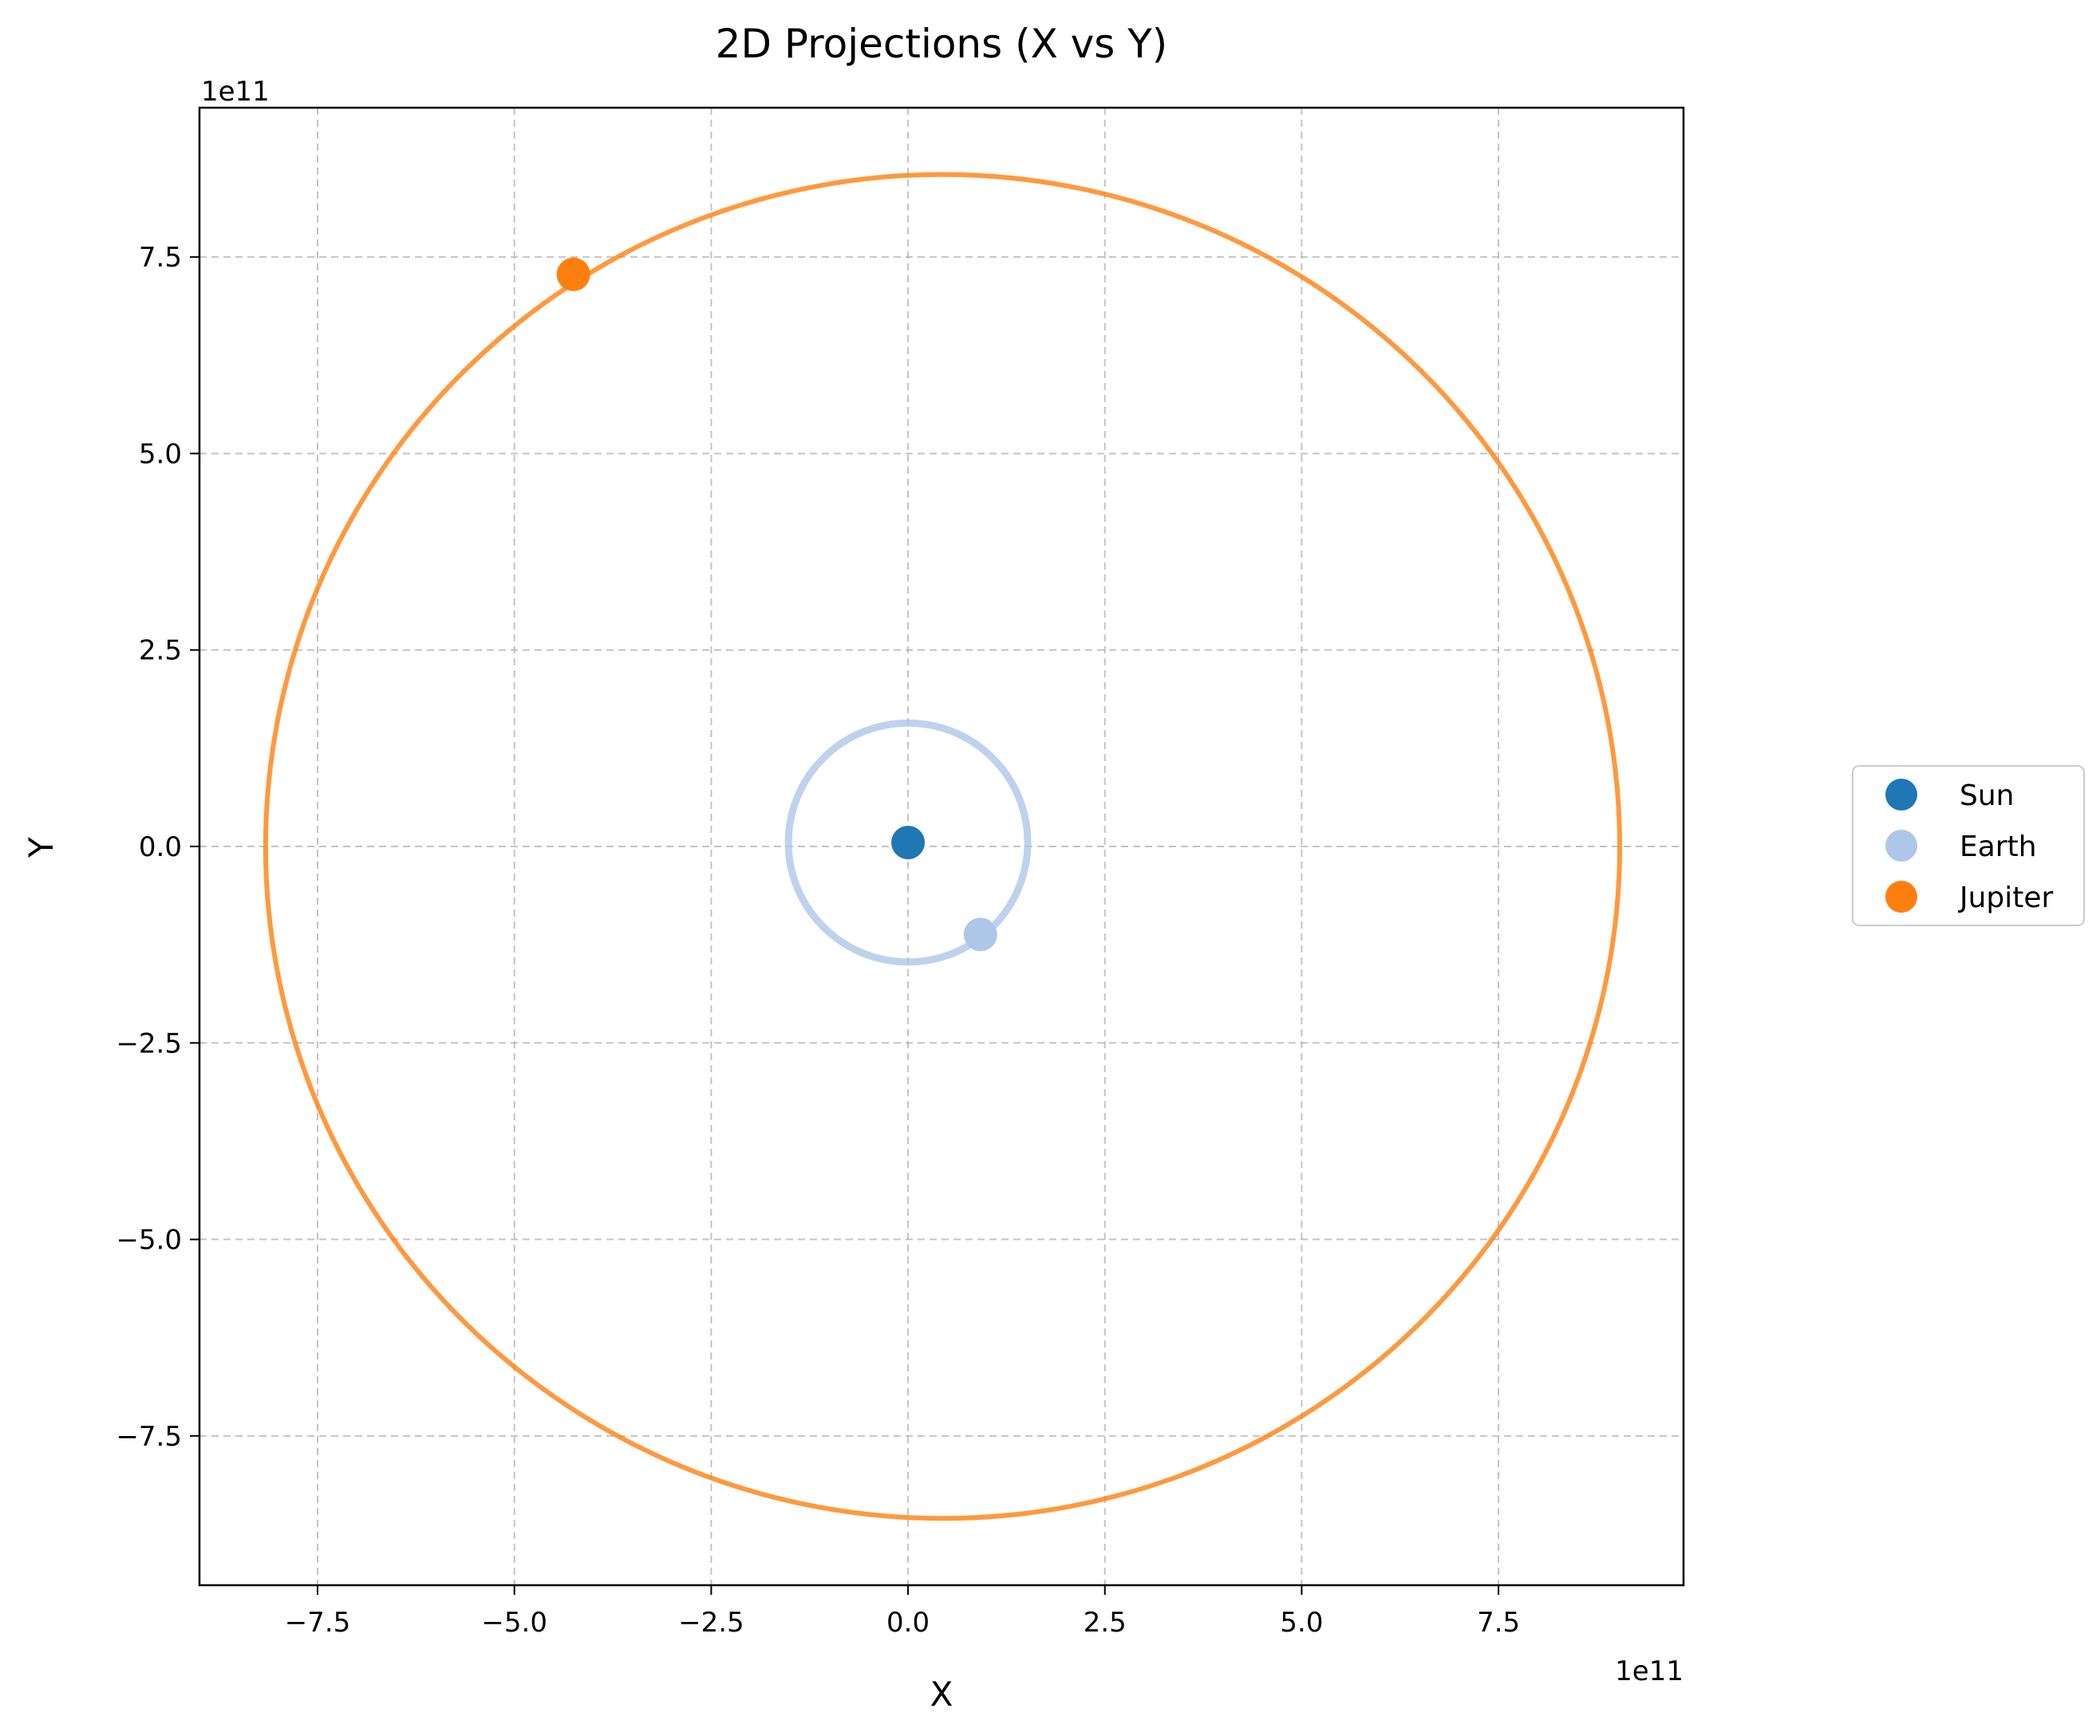  Describe the element at coordinates (2006, 898) in the screenshot. I see `legend-label-jupiter: Jupiter` at that location.